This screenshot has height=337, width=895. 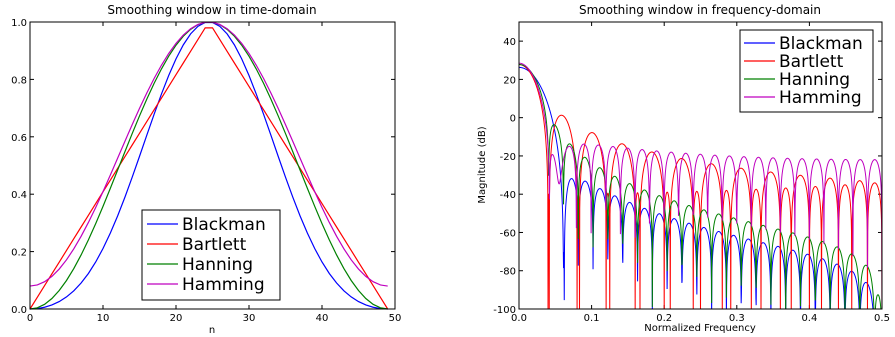 I want to click on x-tick-label: 0.3, so click(x=737, y=318).